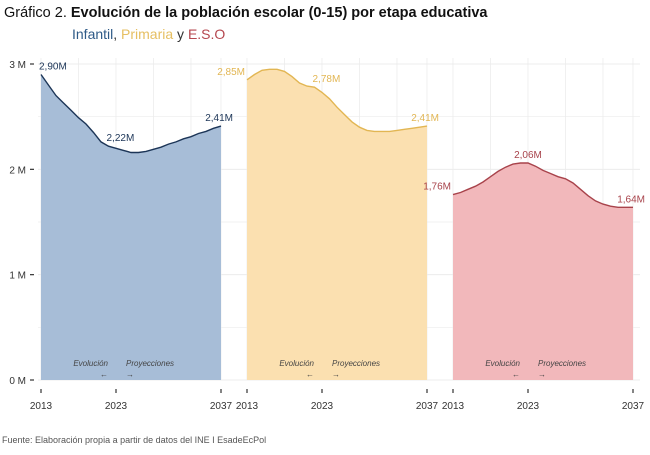 The width and height of the screenshot is (650, 455). I want to click on y-tick-label: 1 M, so click(17, 276).